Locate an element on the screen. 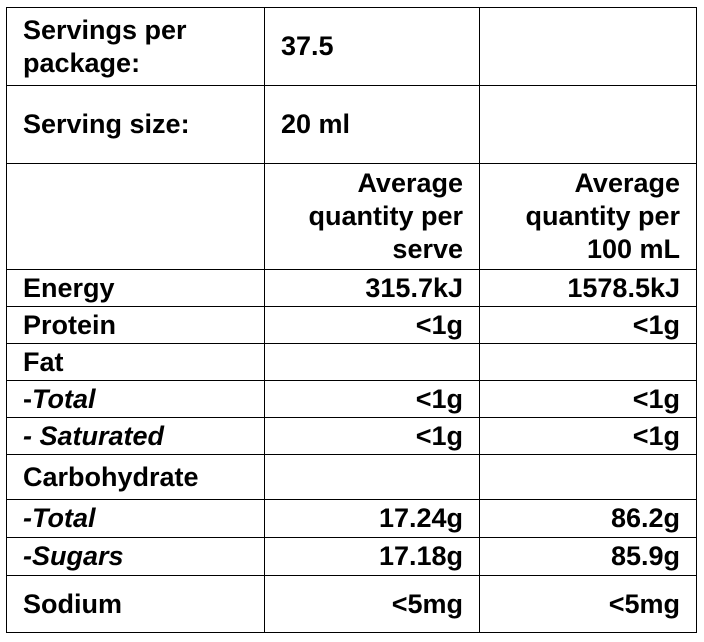 This screenshot has height=642, width=704. energy-per-serve: 315.7kJ is located at coordinates (372, 288).